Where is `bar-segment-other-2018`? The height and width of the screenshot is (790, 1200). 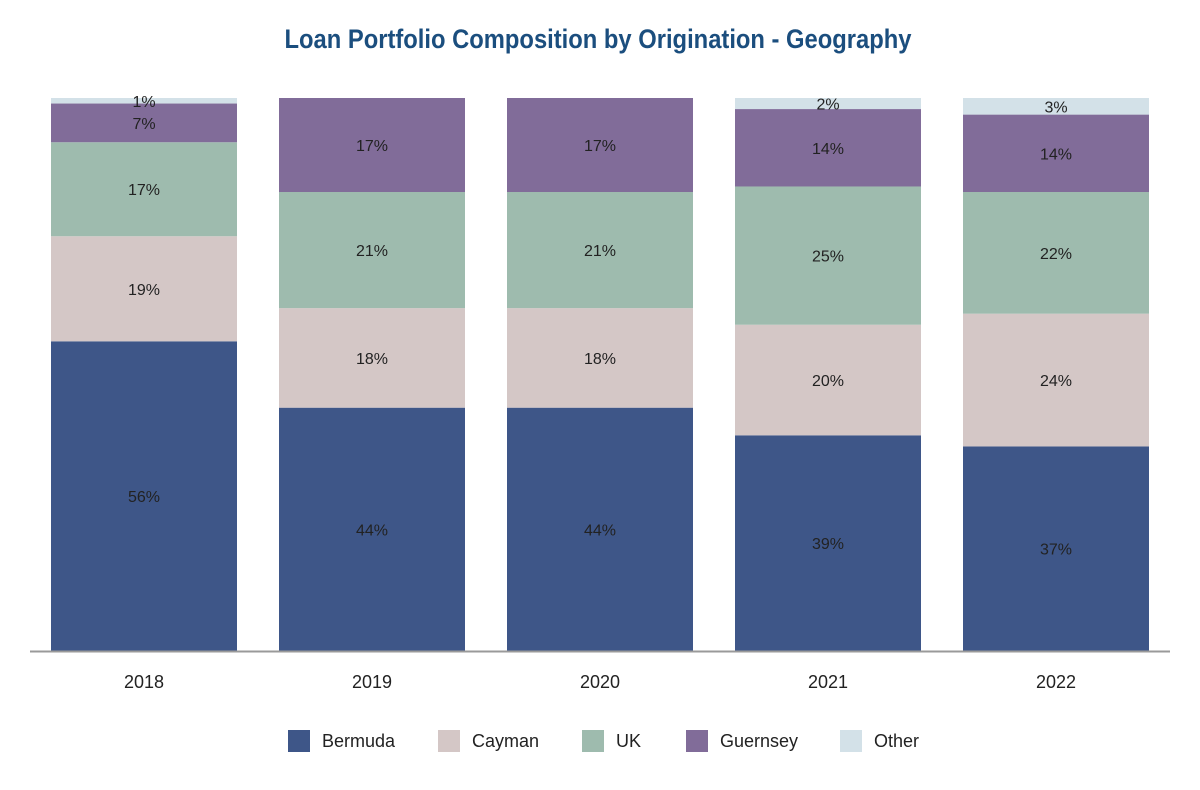
bar-segment-other-2018 is located at coordinates (144, 101).